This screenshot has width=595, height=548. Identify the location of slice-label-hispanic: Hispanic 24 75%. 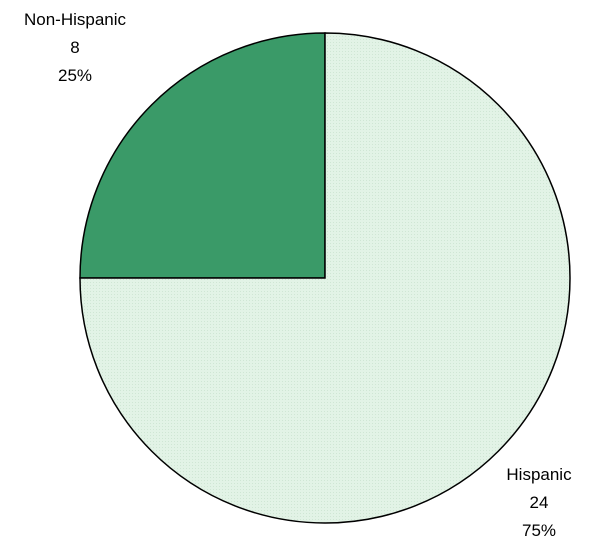
(539, 502).